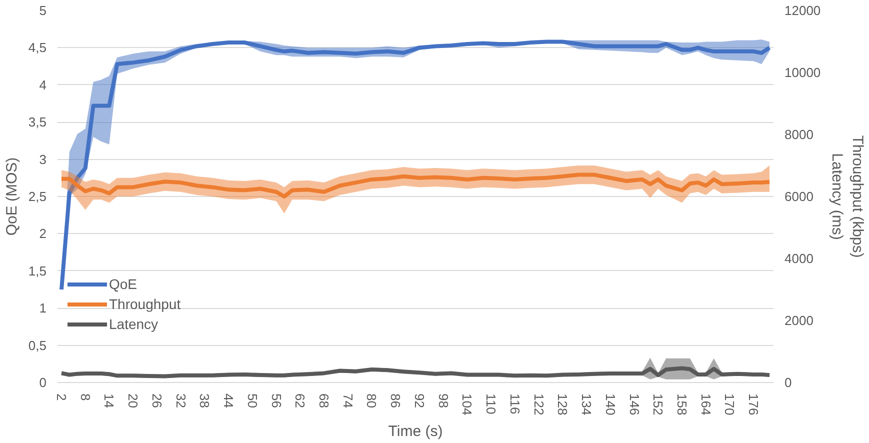 The image size is (869, 443). What do you see at coordinates (43, 159) in the screenshot?
I see `y-tick-label: 3` at bounding box center [43, 159].